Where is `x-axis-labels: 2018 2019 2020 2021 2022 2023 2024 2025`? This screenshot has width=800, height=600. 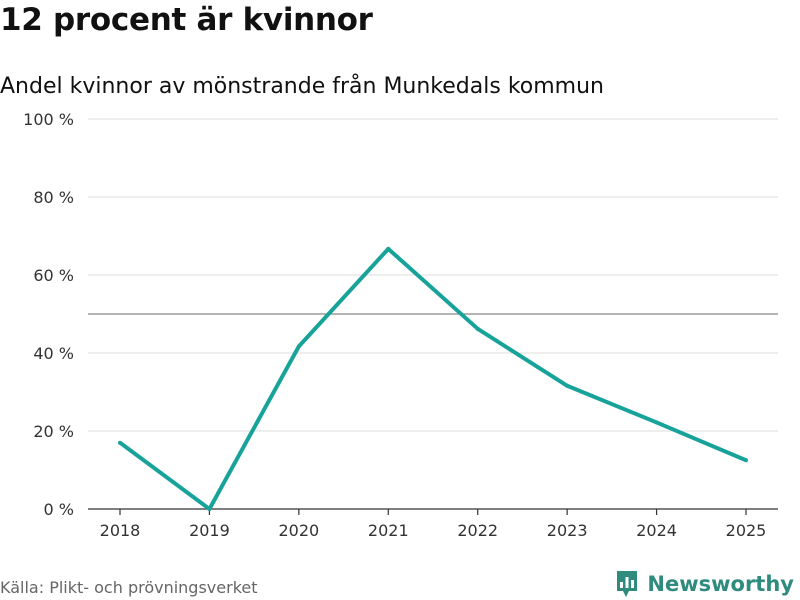
x-axis-labels: 2018 2019 2020 2021 2022 2023 2024 2025 is located at coordinates (433, 530).